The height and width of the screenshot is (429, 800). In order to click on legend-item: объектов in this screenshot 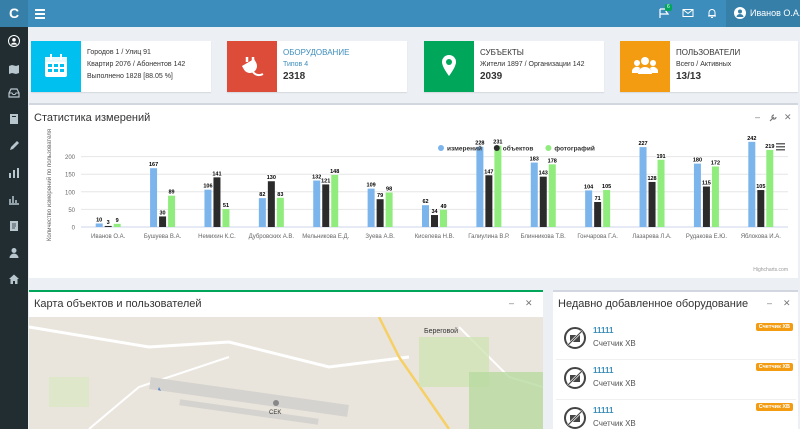, I will do `click(518, 149)`.